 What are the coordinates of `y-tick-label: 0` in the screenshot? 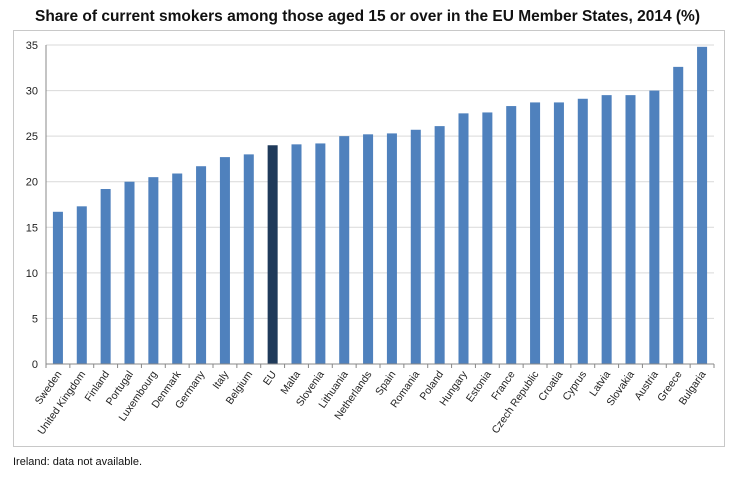 It's located at (35, 365).